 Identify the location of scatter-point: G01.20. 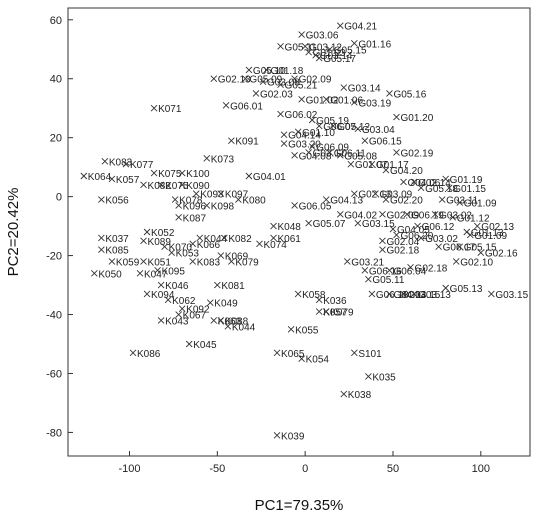
(413, 118).